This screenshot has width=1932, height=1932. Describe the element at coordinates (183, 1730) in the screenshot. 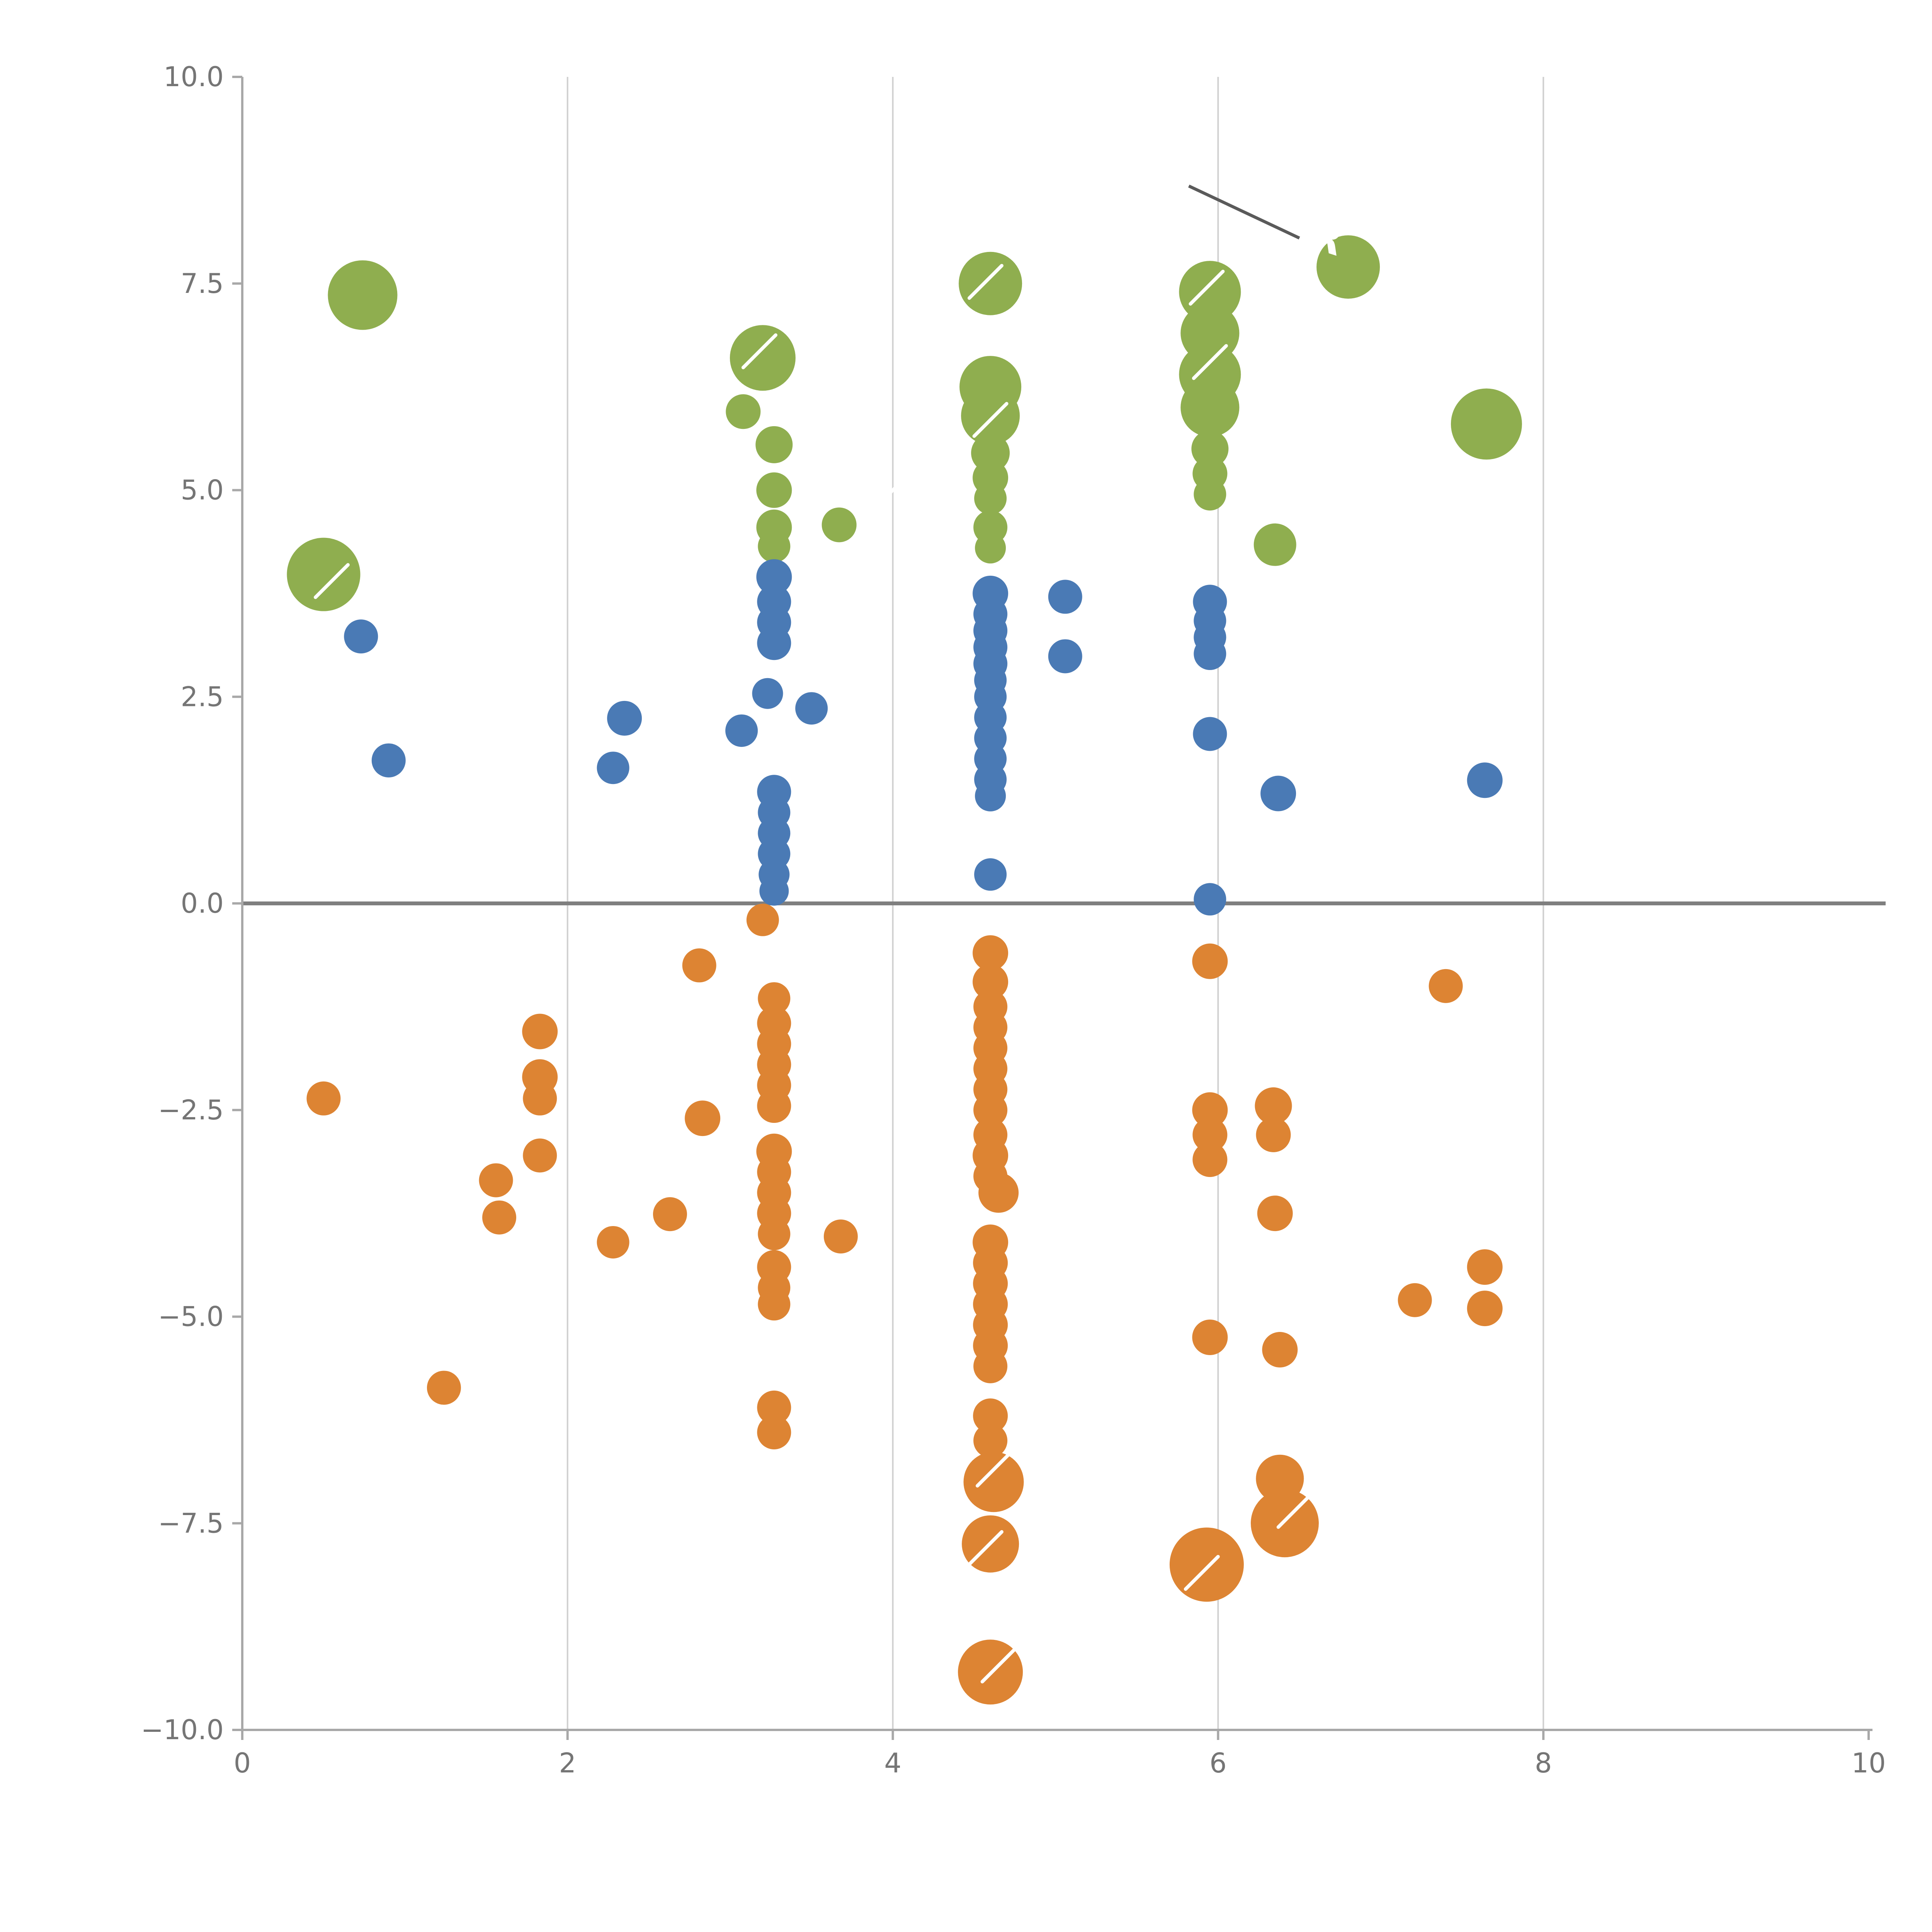

I see `y-tick-label: −10.0` at that location.